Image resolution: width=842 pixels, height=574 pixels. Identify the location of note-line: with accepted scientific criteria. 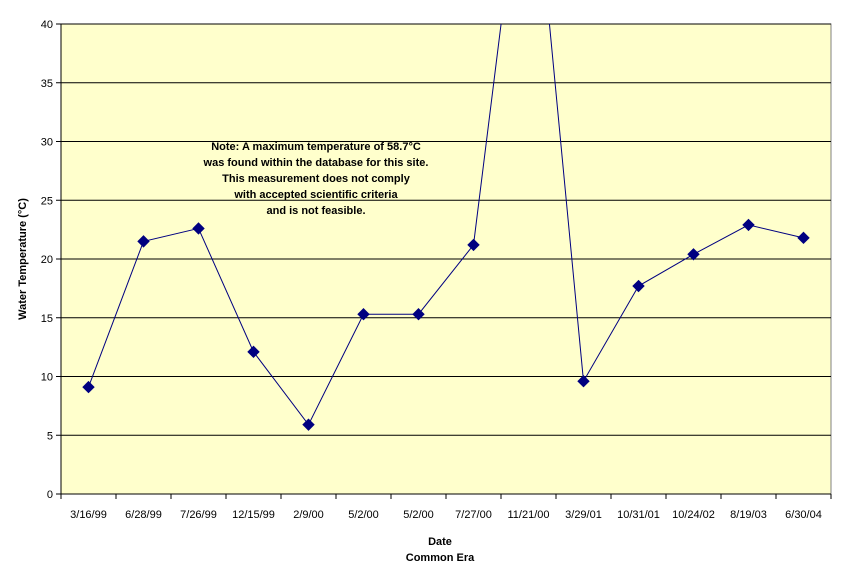
(315, 195).